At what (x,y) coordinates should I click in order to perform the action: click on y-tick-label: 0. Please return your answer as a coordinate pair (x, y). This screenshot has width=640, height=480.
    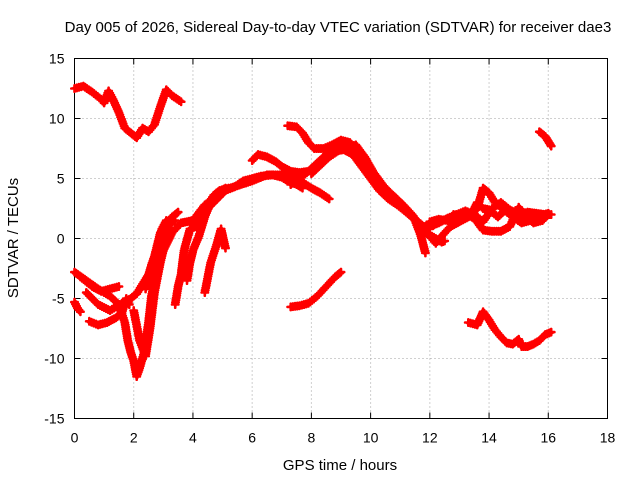
    Looking at the image, I should click on (61, 239).